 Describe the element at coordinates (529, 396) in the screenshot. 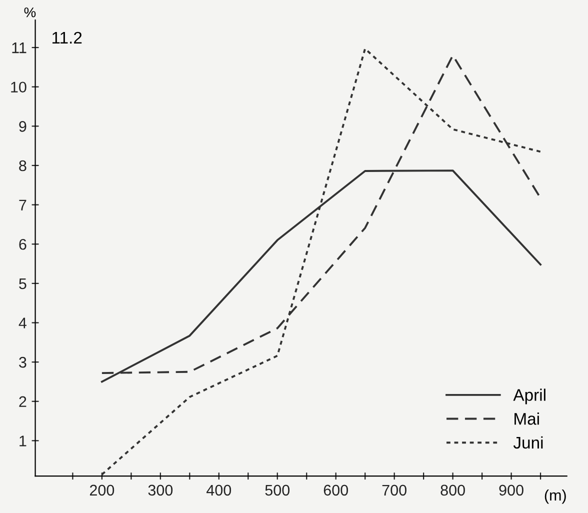

I see `legend-label: April` at that location.